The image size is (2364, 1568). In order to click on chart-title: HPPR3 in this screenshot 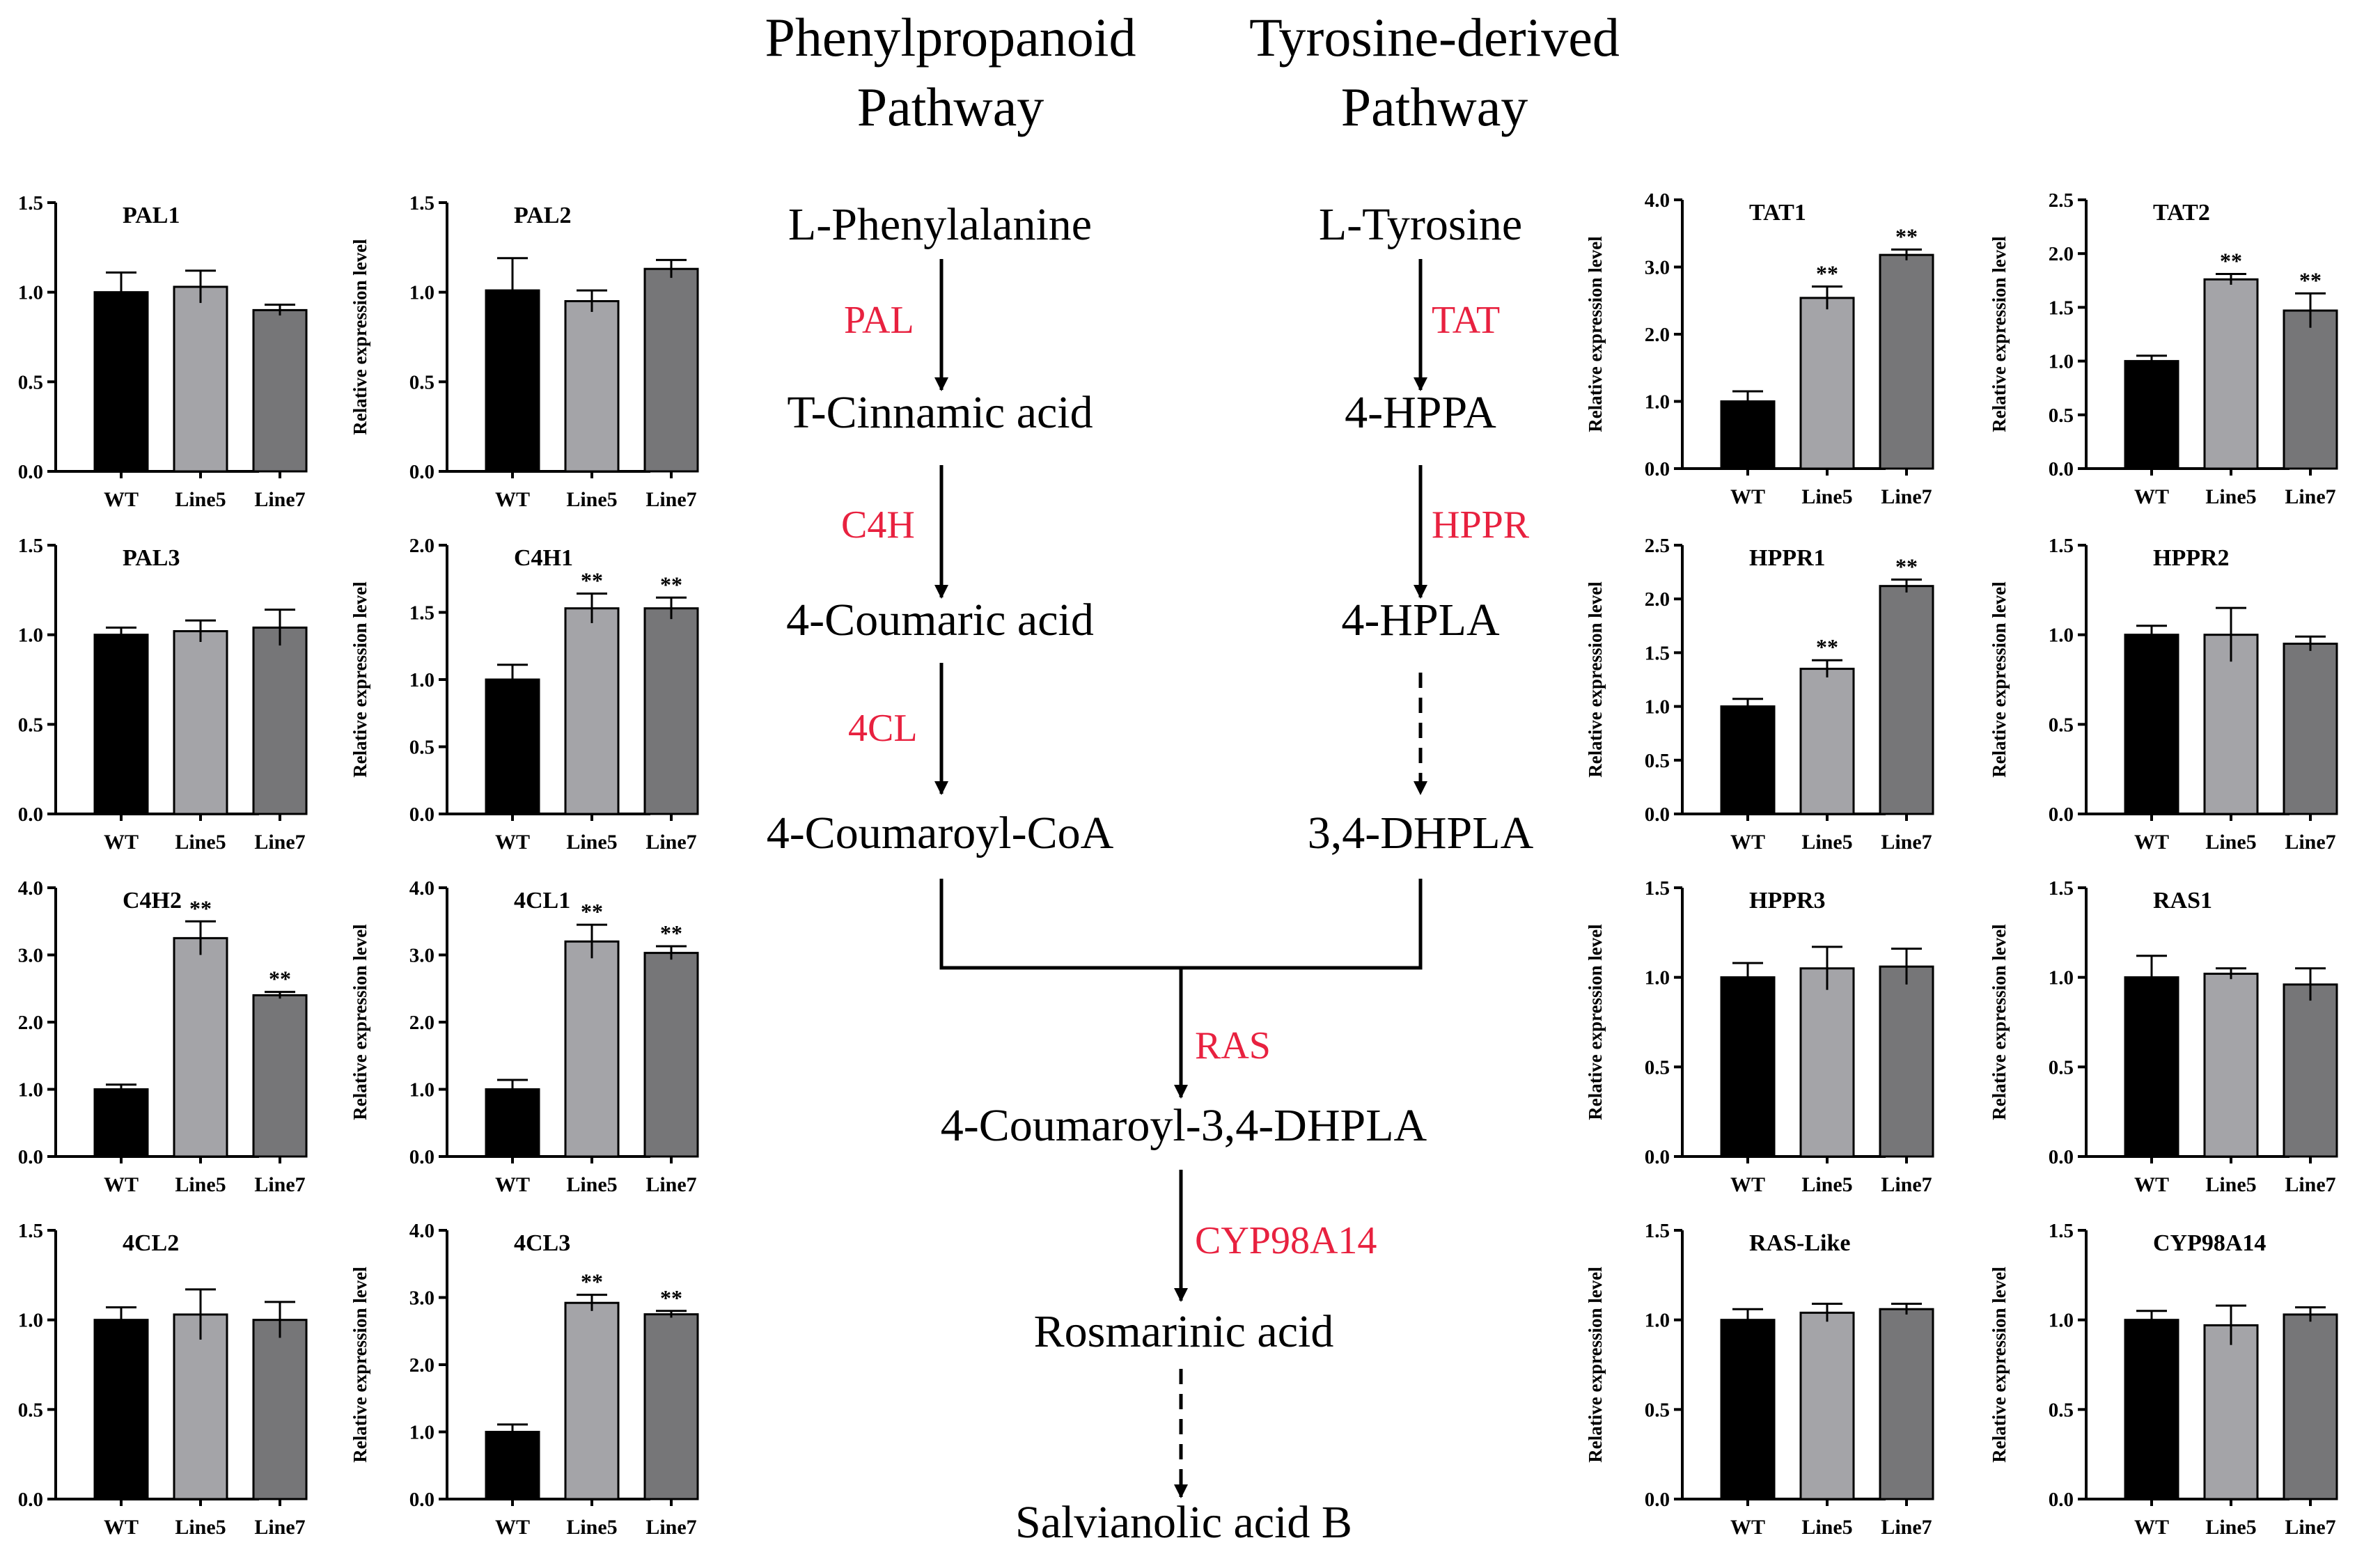, I will do `click(1787, 901)`.